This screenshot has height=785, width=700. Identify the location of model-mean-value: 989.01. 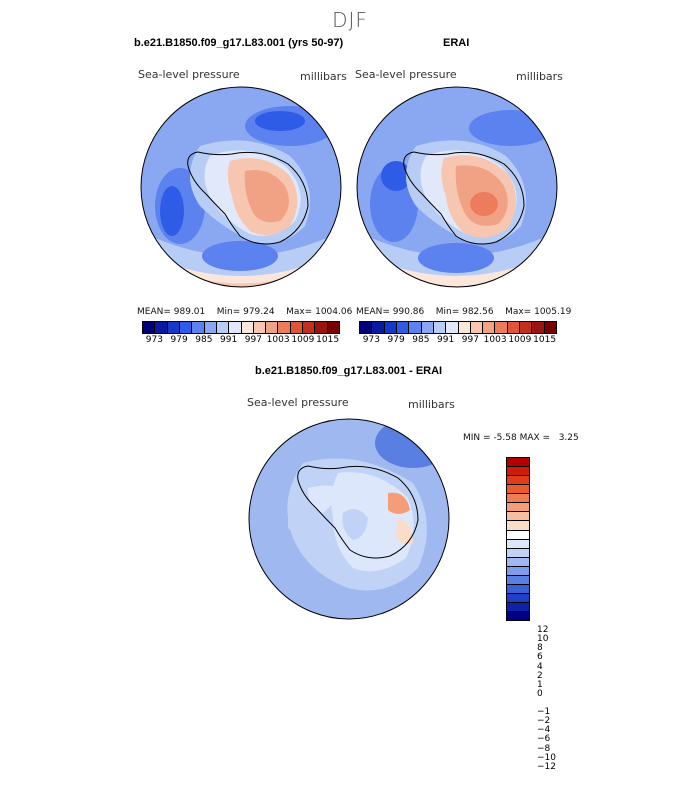
(189, 312).